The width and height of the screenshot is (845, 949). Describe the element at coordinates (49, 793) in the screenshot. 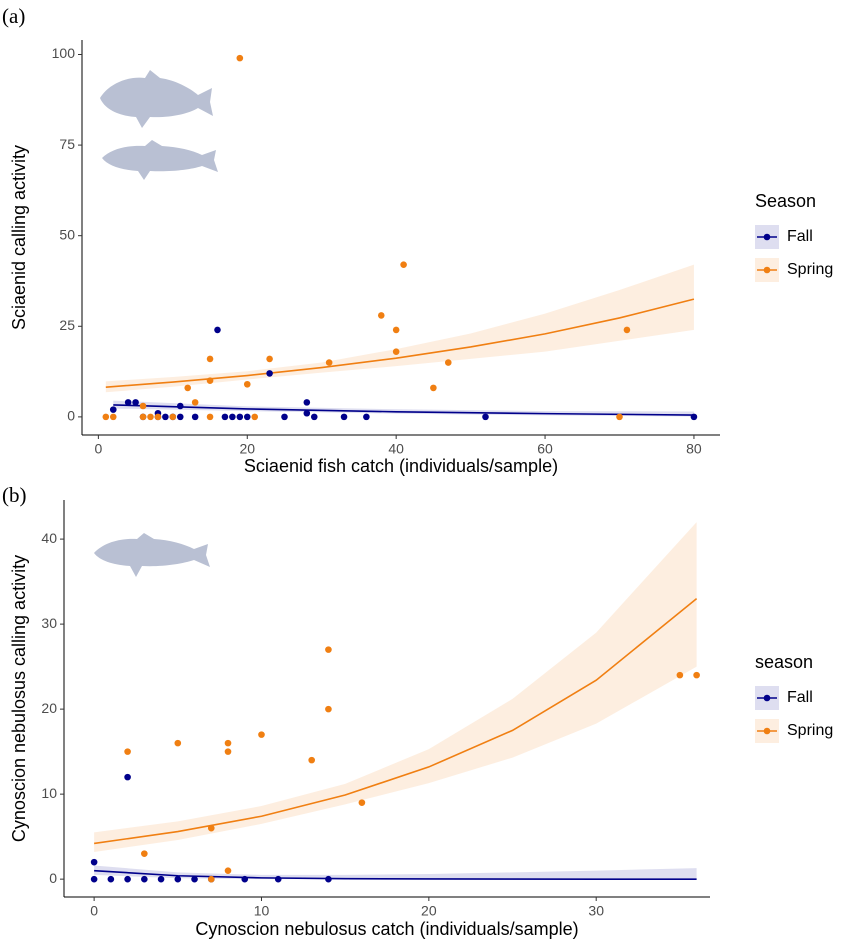

I see `y-tick-label: 10` at that location.